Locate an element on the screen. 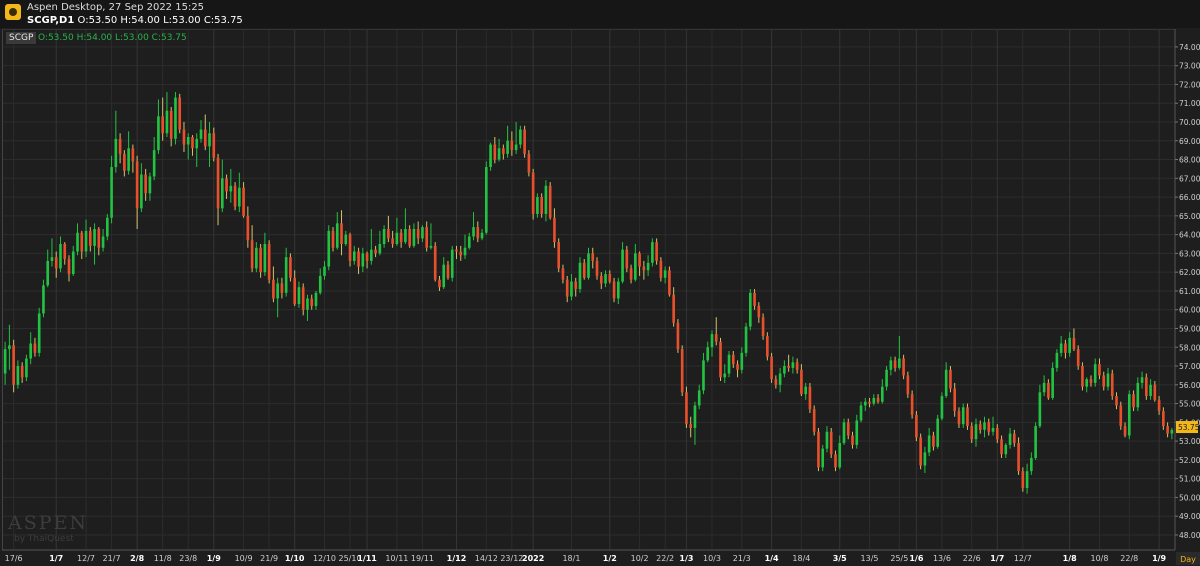 The width and height of the screenshot is (1200, 566). time-tick-label: 1/9 is located at coordinates (1159, 558).